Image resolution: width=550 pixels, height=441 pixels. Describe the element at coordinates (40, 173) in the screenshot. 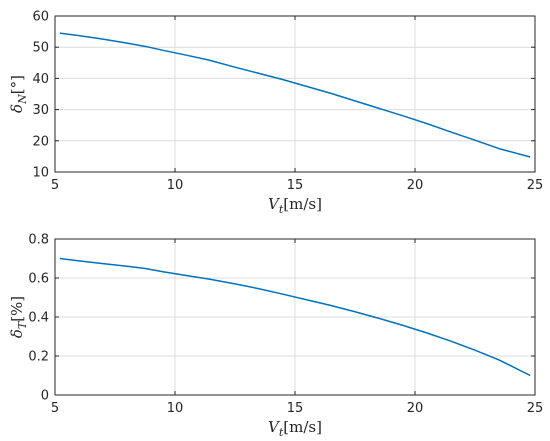

I see `y-tick-label: 10` at that location.